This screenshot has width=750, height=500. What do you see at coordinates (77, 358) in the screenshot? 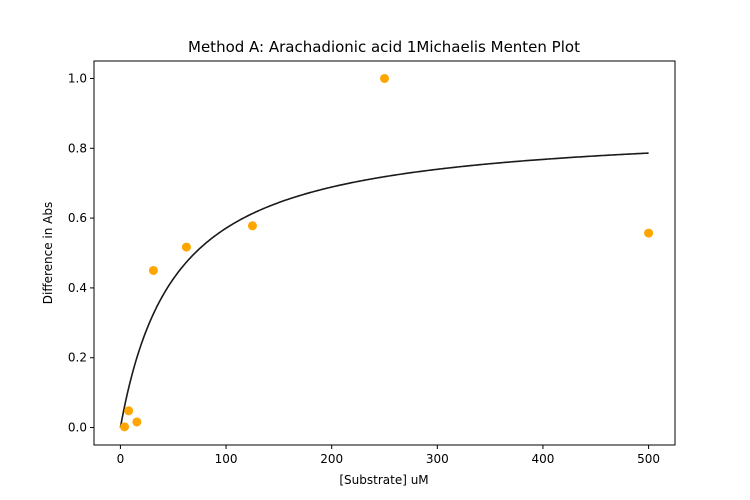
I see `y-tick-label: 0.2` at bounding box center [77, 358].